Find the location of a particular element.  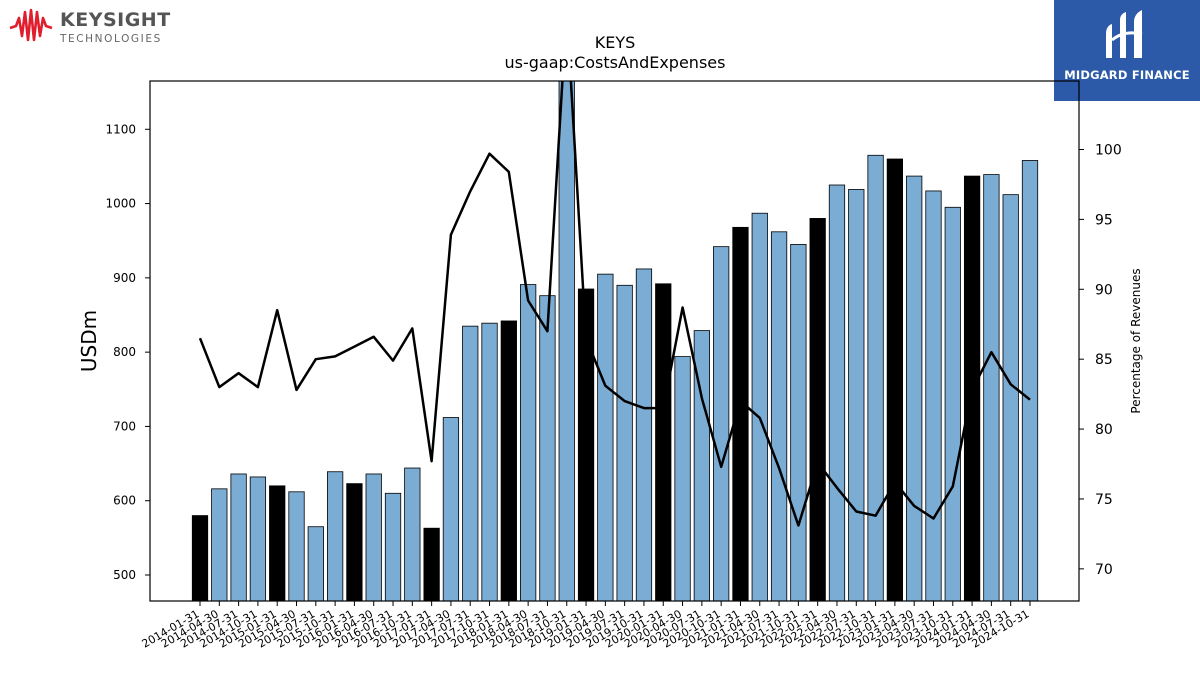

y-tick-label: 1100 is located at coordinates (120, 129).